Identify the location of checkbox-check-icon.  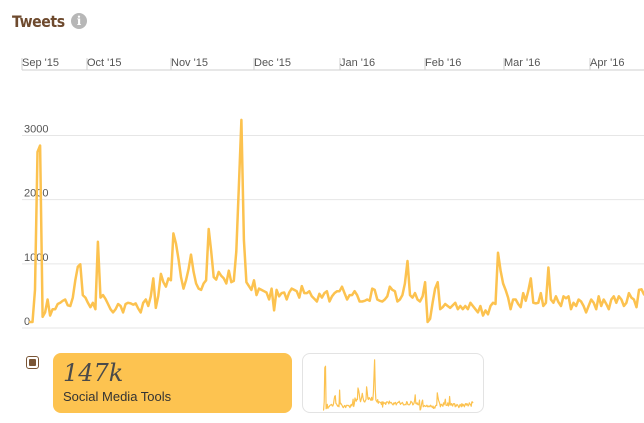
(32, 362).